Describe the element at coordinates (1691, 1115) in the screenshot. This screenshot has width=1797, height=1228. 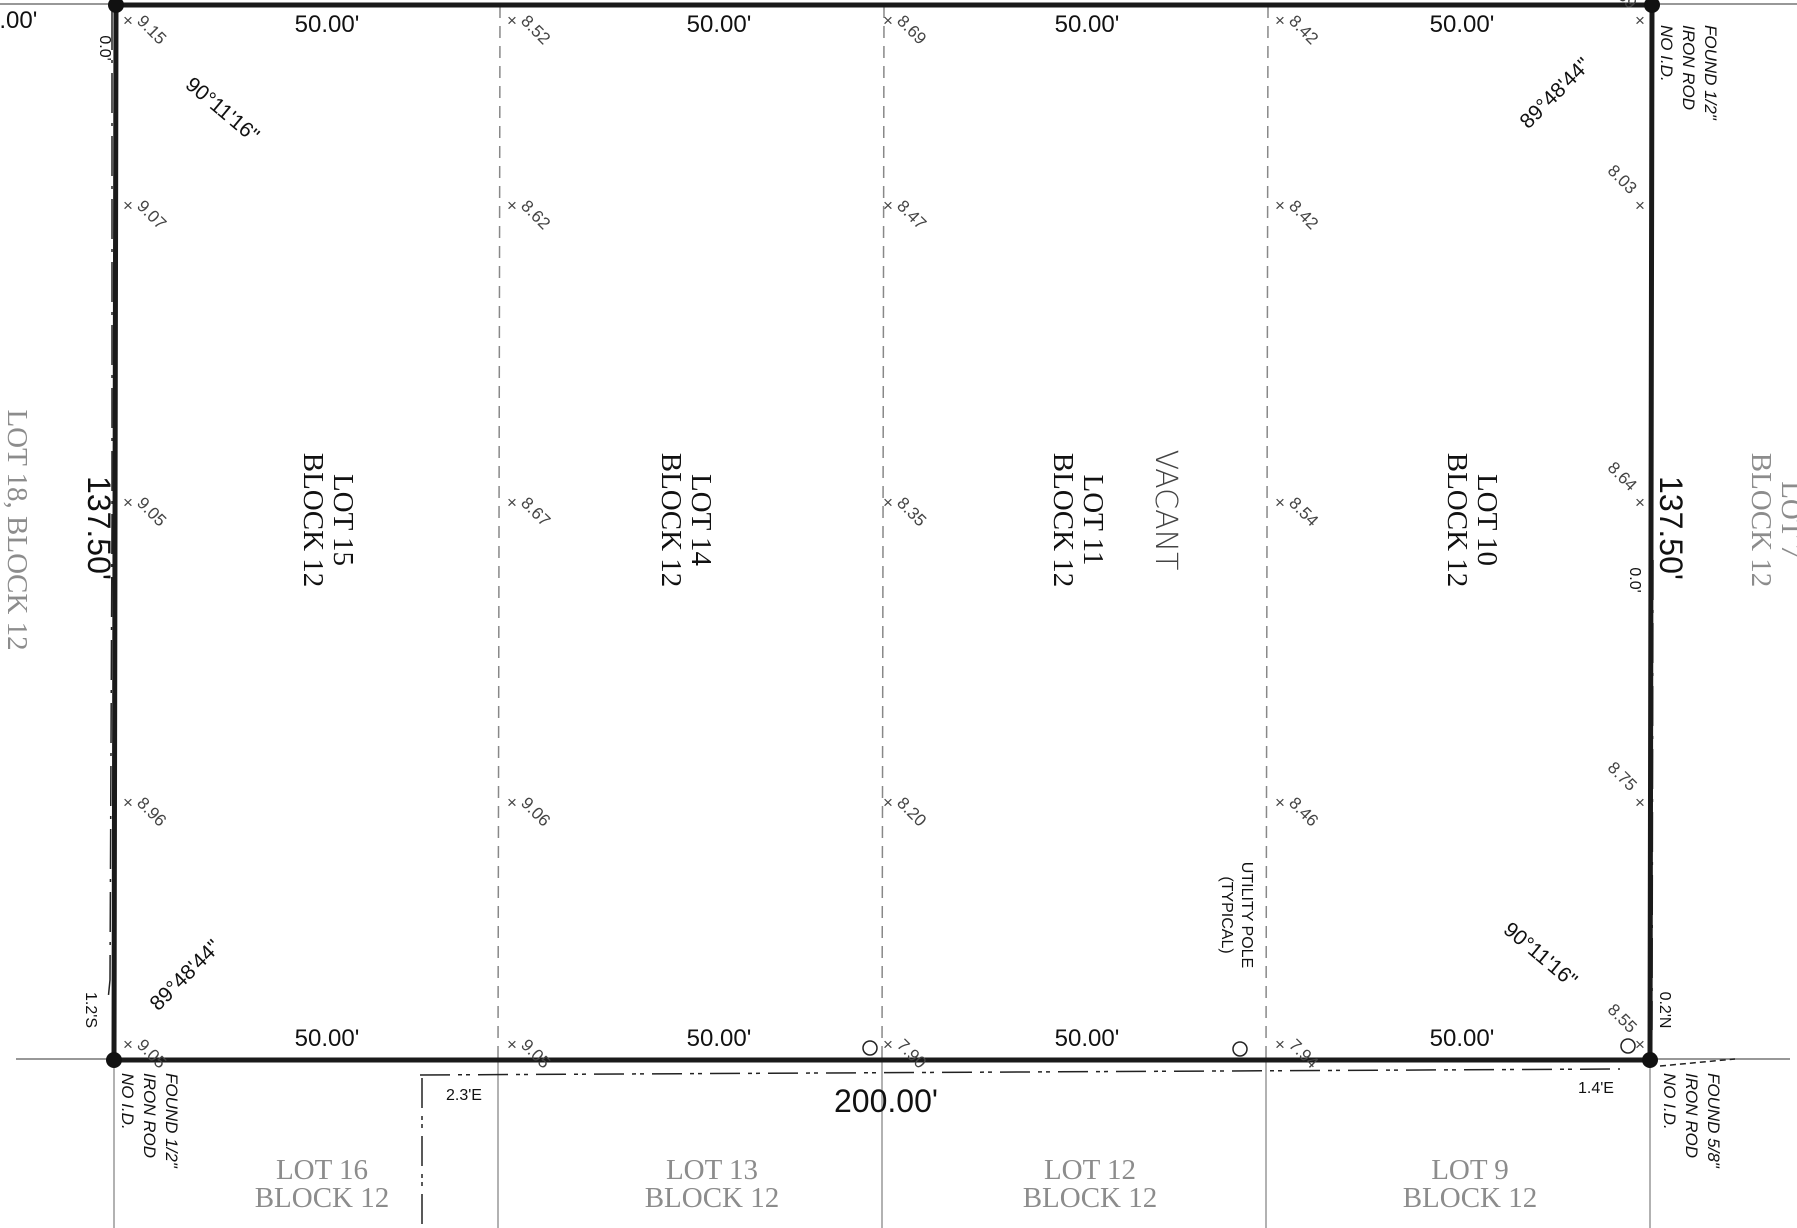
I see `monument-bottom-right-2: IRON ROD` at that location.